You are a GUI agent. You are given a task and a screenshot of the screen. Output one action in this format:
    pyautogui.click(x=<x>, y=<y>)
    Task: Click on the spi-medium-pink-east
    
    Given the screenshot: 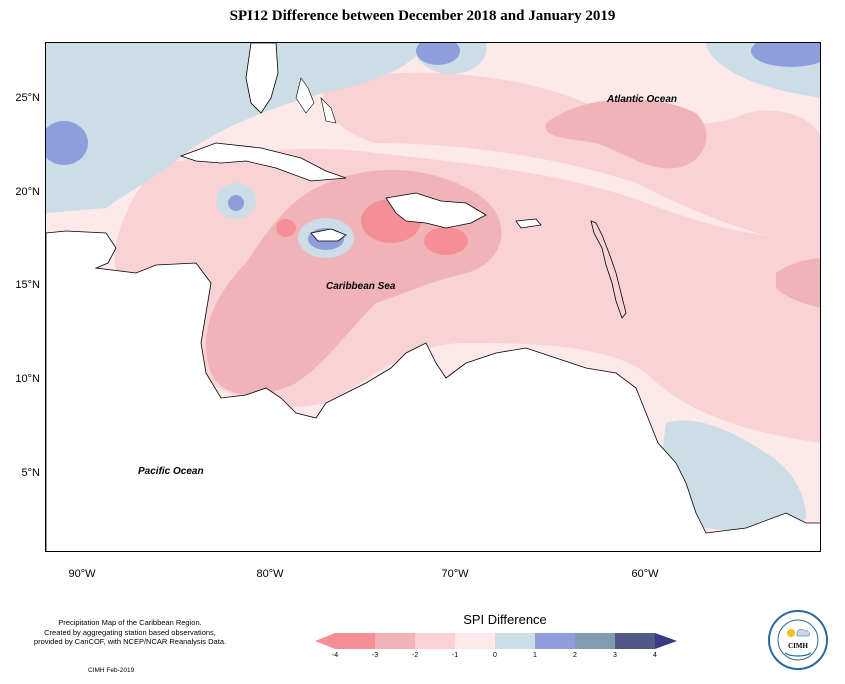 What is the action you would take?
    pyautogui.click(x=798, y=283)
    